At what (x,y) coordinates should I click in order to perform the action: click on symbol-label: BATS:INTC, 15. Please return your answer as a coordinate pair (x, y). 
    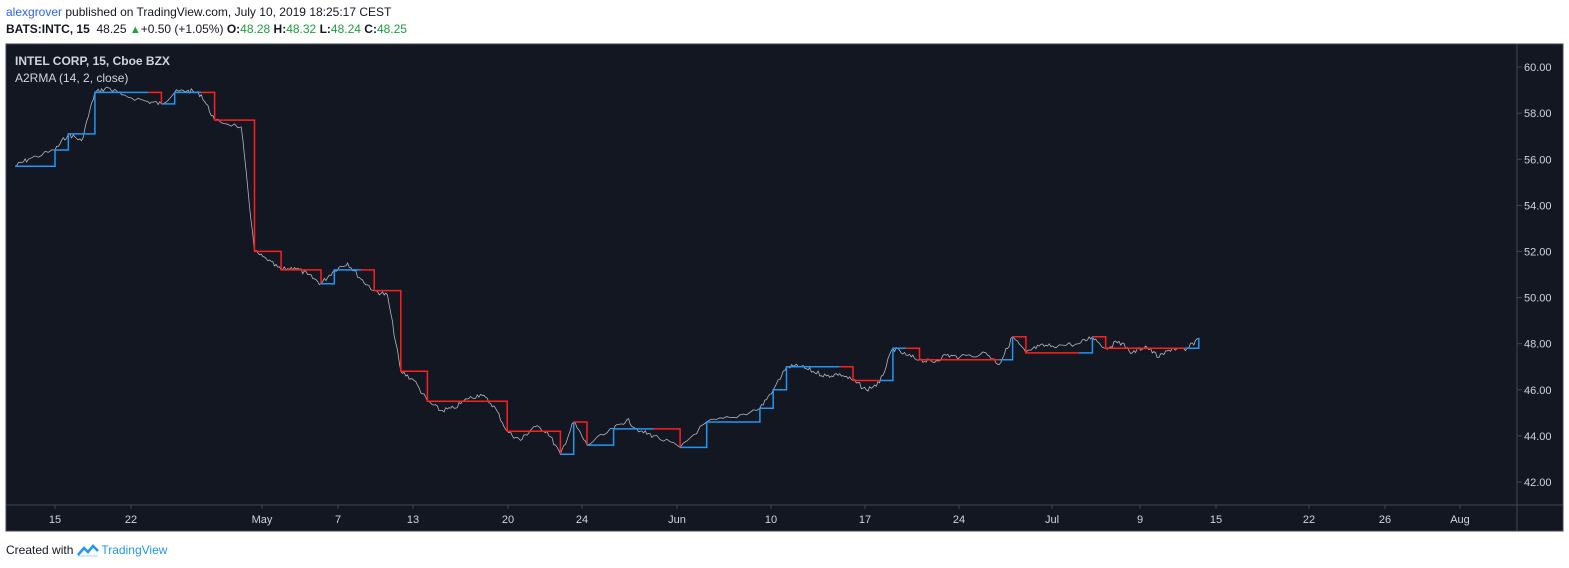
    Looking at the image, I should click on (48, 29).